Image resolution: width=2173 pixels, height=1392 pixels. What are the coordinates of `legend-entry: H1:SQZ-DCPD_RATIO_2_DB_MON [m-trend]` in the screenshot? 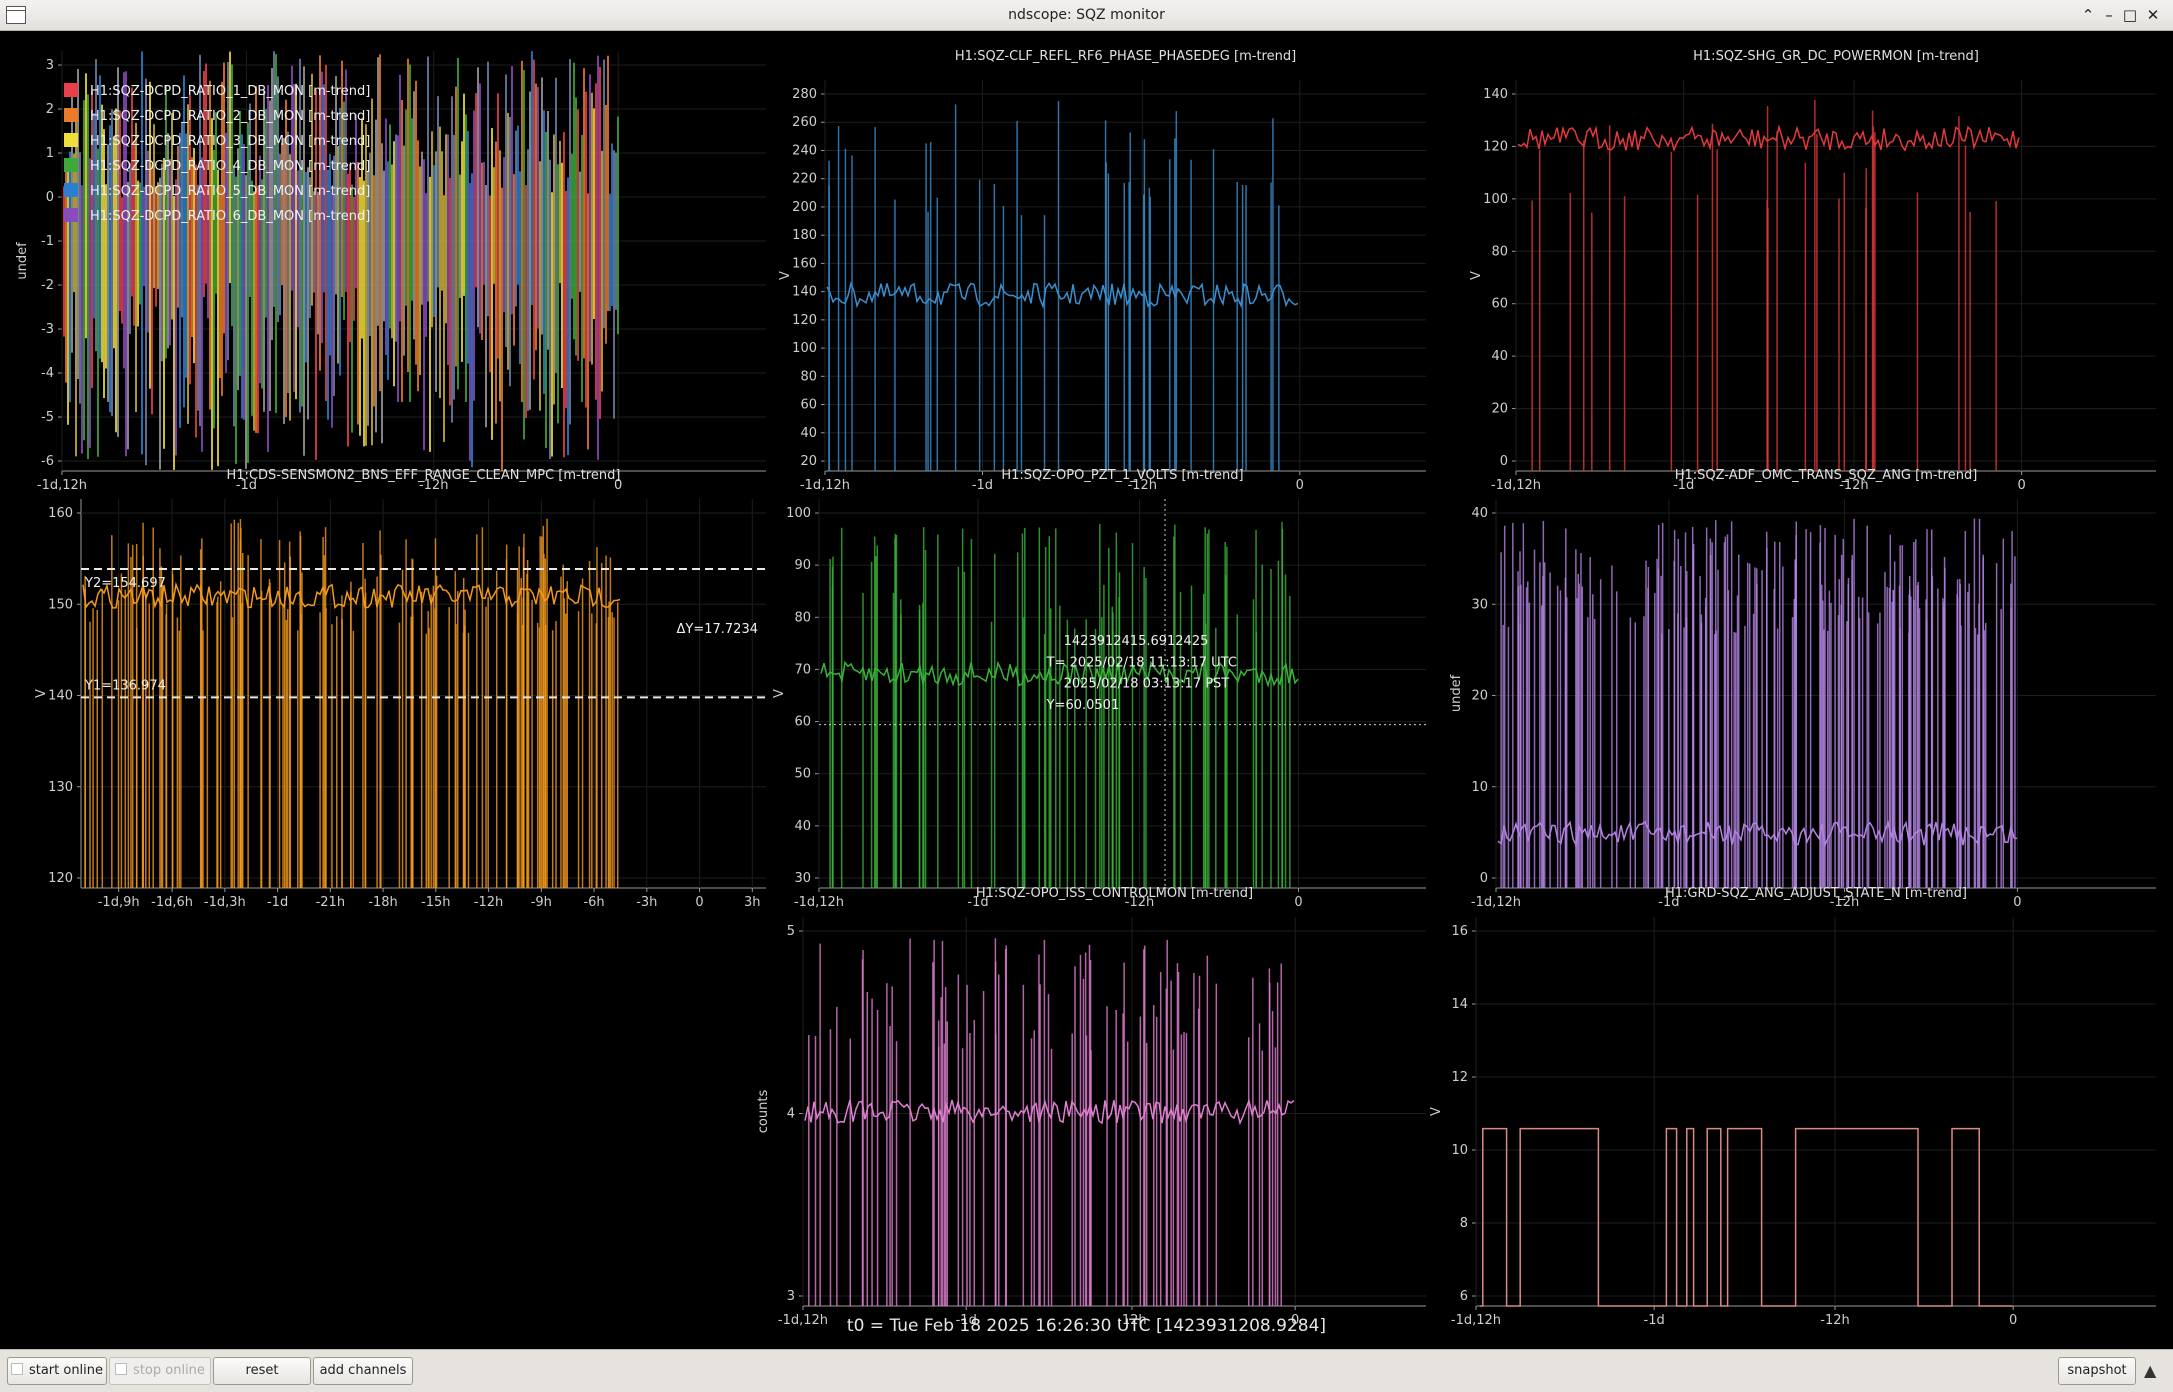 It's located at (230, 116).